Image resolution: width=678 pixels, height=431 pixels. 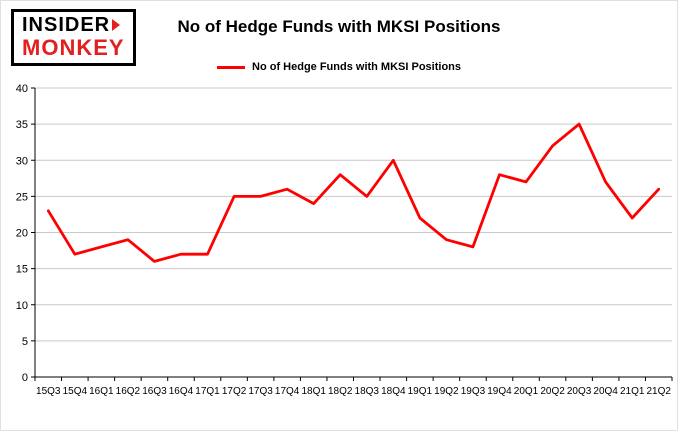 What do you see at coordinates (22, 89) in the screenshot?
I see `svg-text: 40` at bounding box center [22, 89].